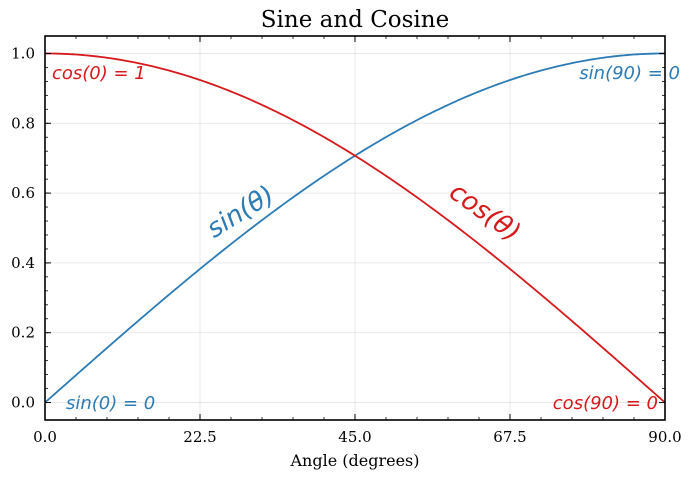 Image resolution: width=693 pixels, height=479 pixels. I want to click on y-tick-label: 0.2, so click(23, 333).